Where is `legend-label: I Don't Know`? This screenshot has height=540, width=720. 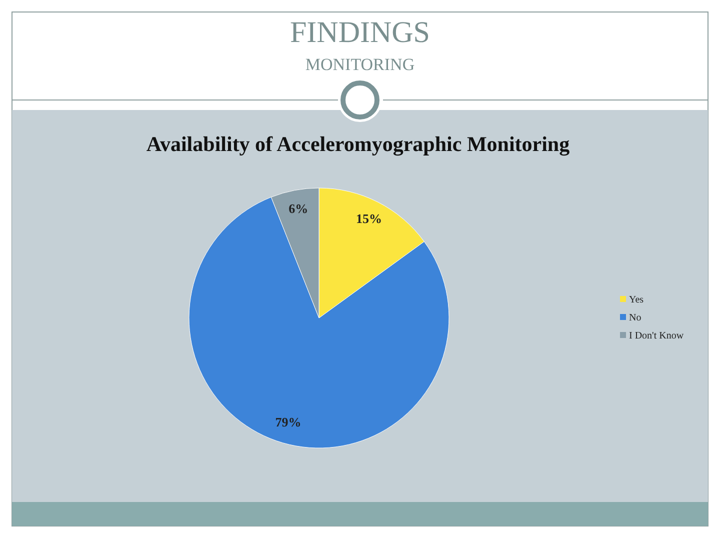
legend-label: I Don't Know is located at coordinates (656, 336).